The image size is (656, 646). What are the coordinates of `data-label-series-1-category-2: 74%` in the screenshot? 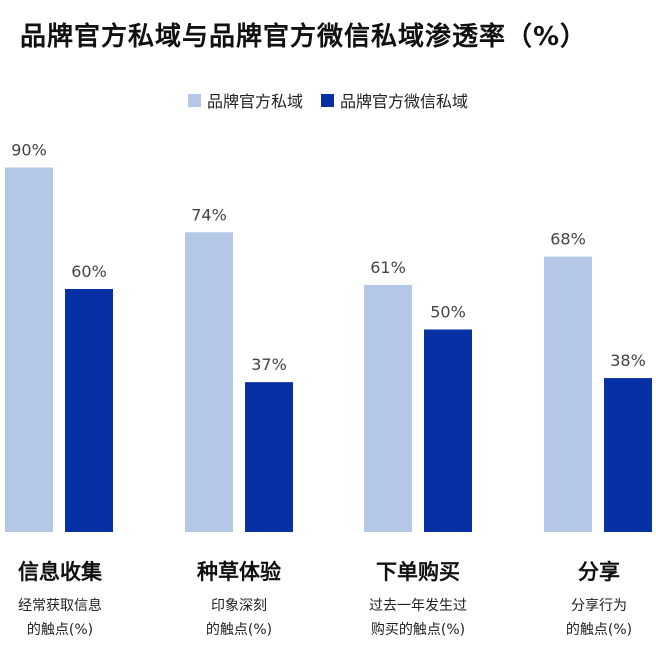 It's located at (209, 214).